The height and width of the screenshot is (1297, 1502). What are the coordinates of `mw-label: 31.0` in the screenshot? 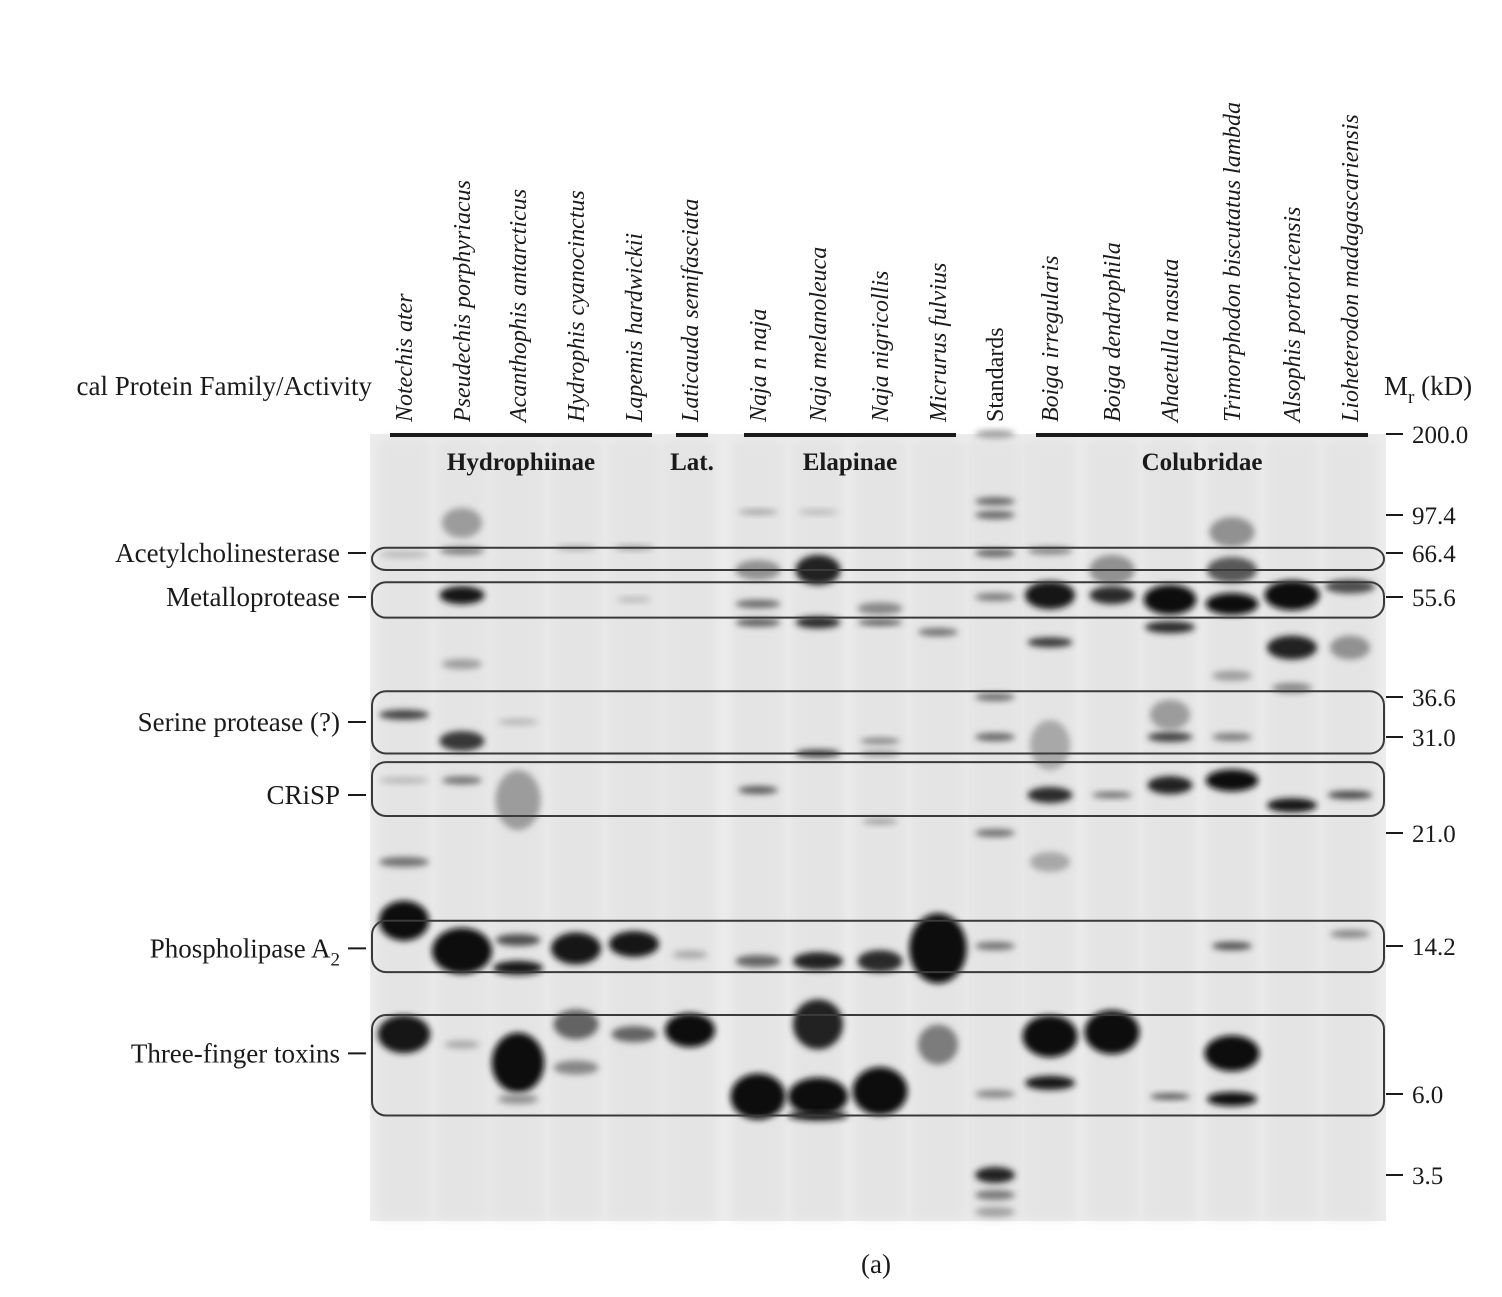 It's located at (1434, 738).